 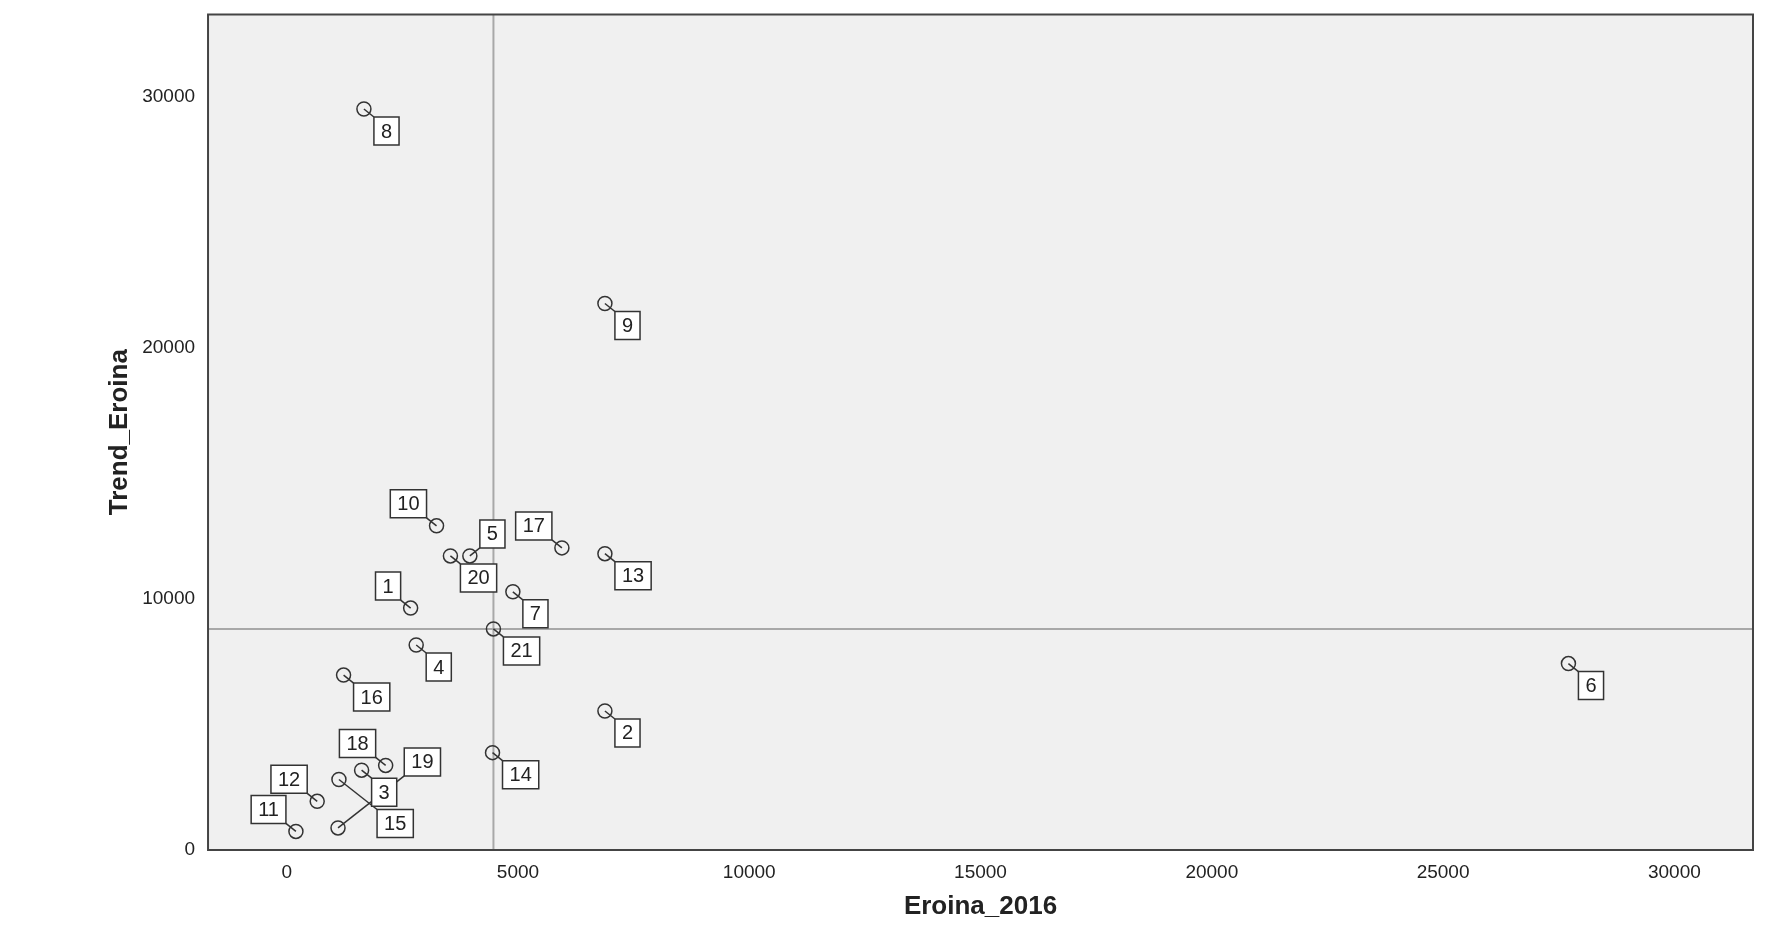 I want to click on annotation: 7, so click(x=535, y=613).